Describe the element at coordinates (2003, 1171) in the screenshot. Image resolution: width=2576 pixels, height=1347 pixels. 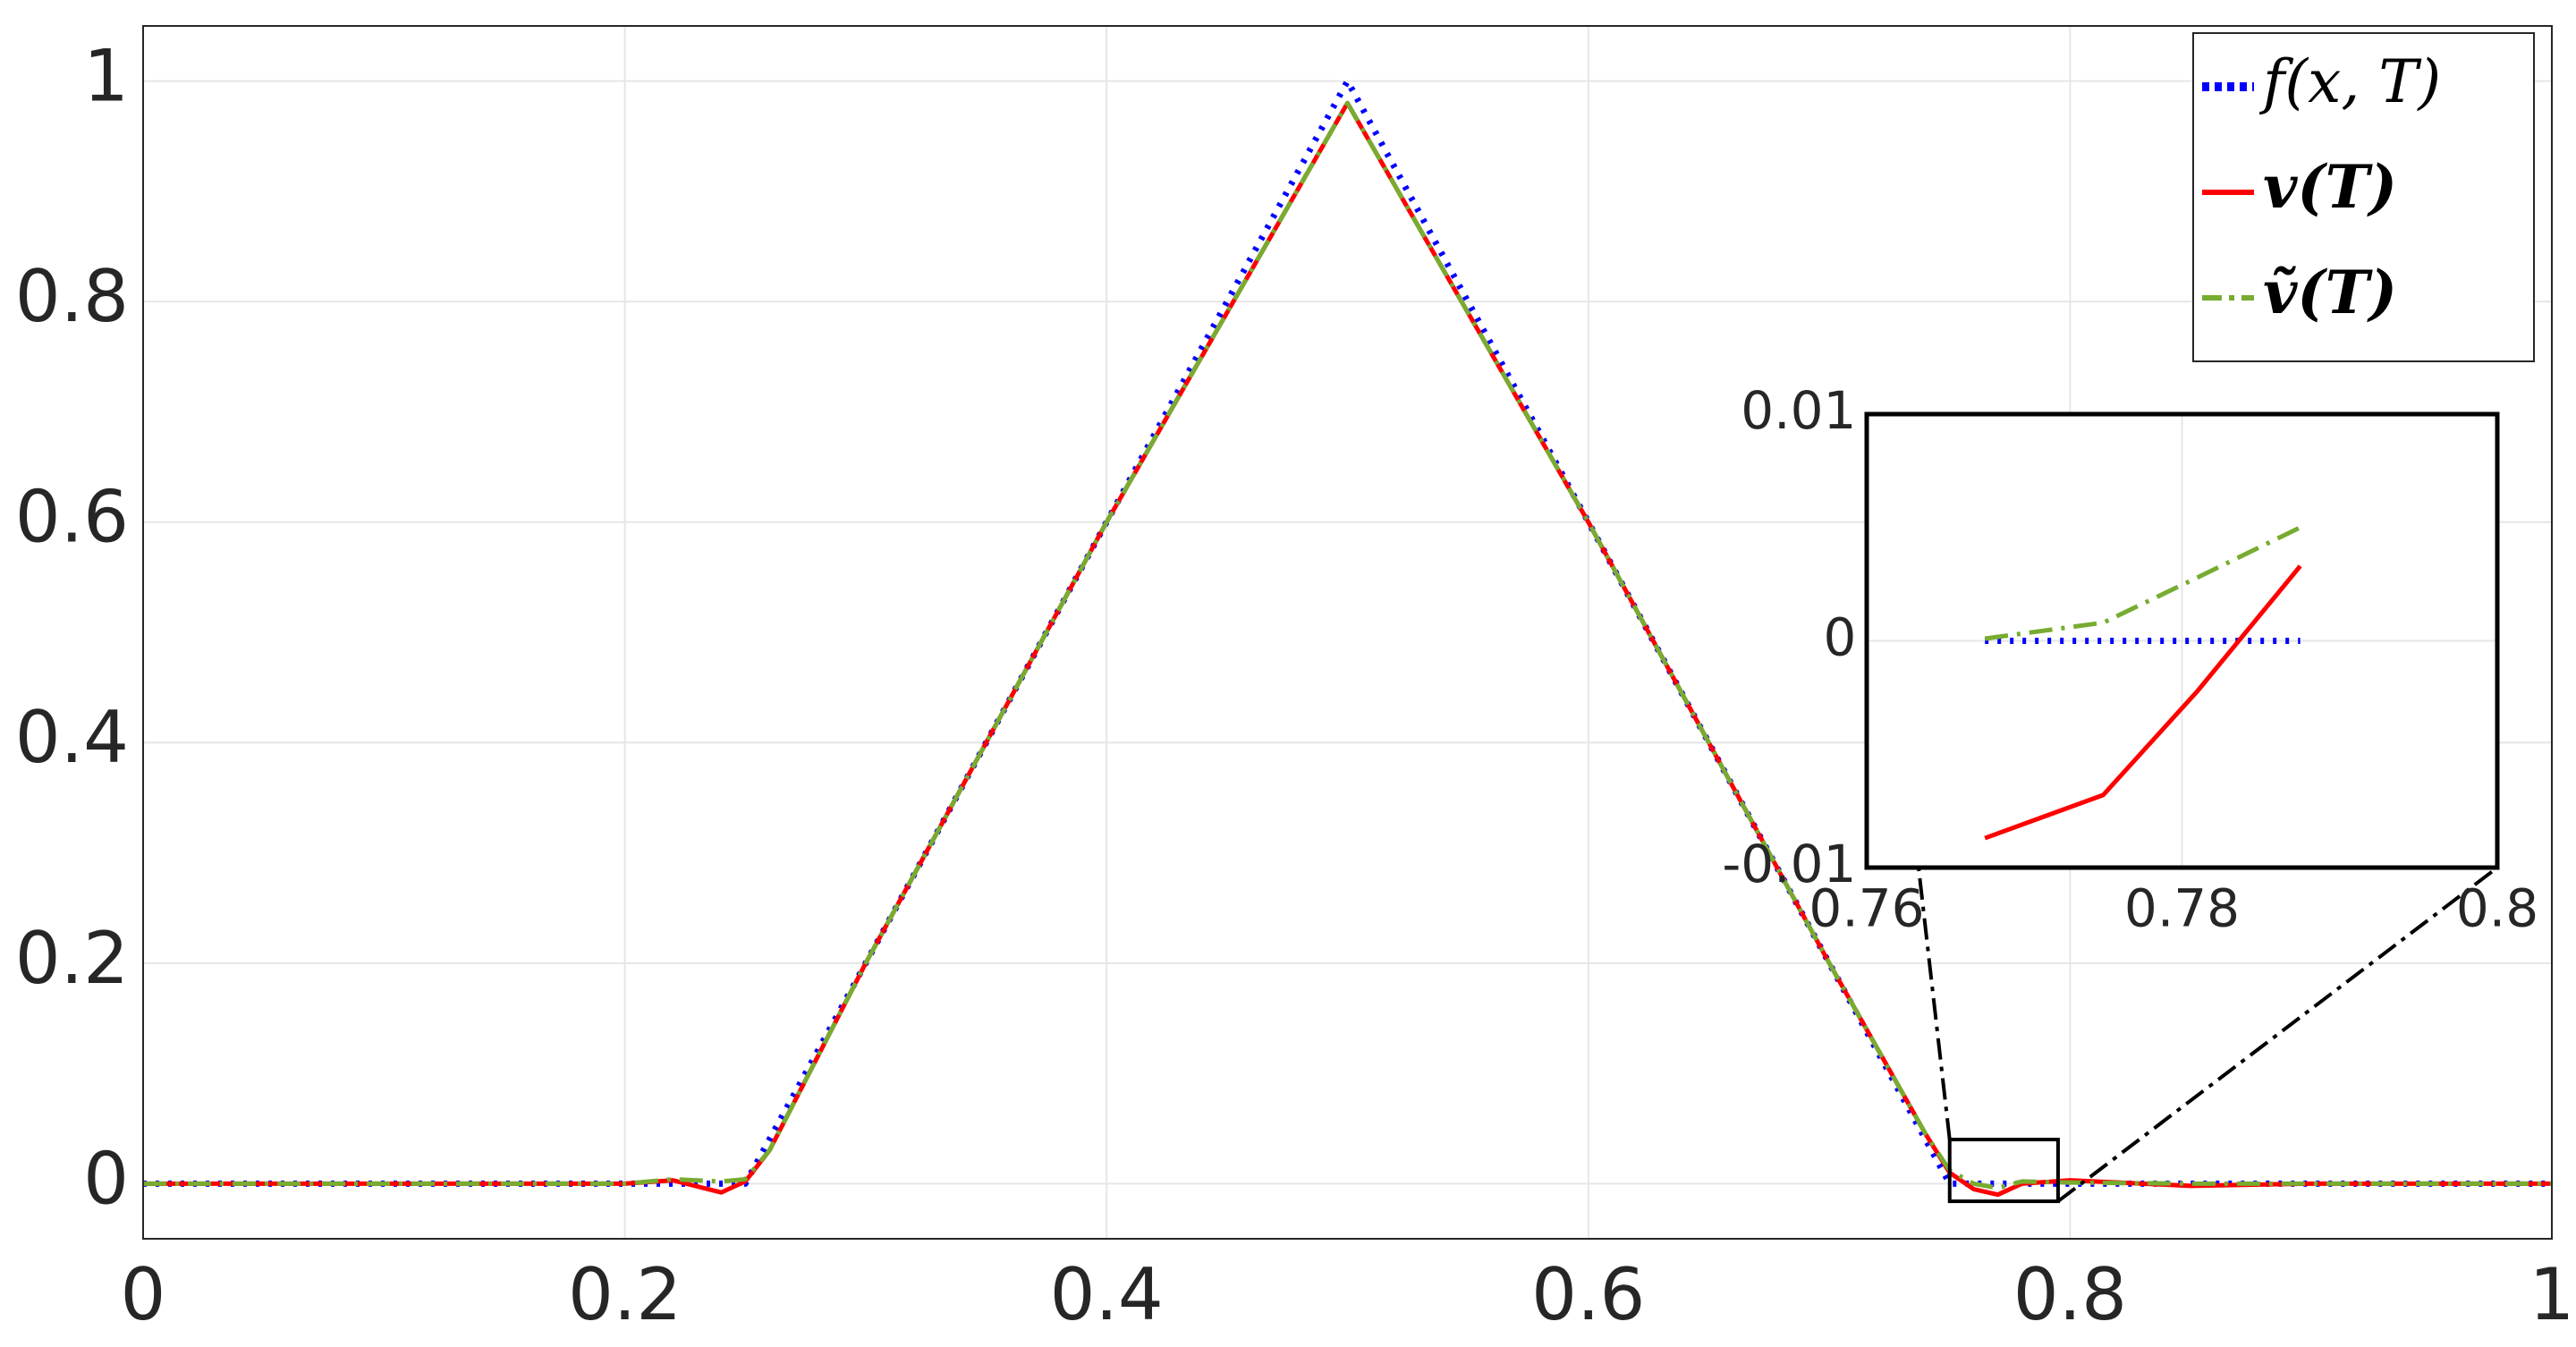
I see `zoom-box` at that location.